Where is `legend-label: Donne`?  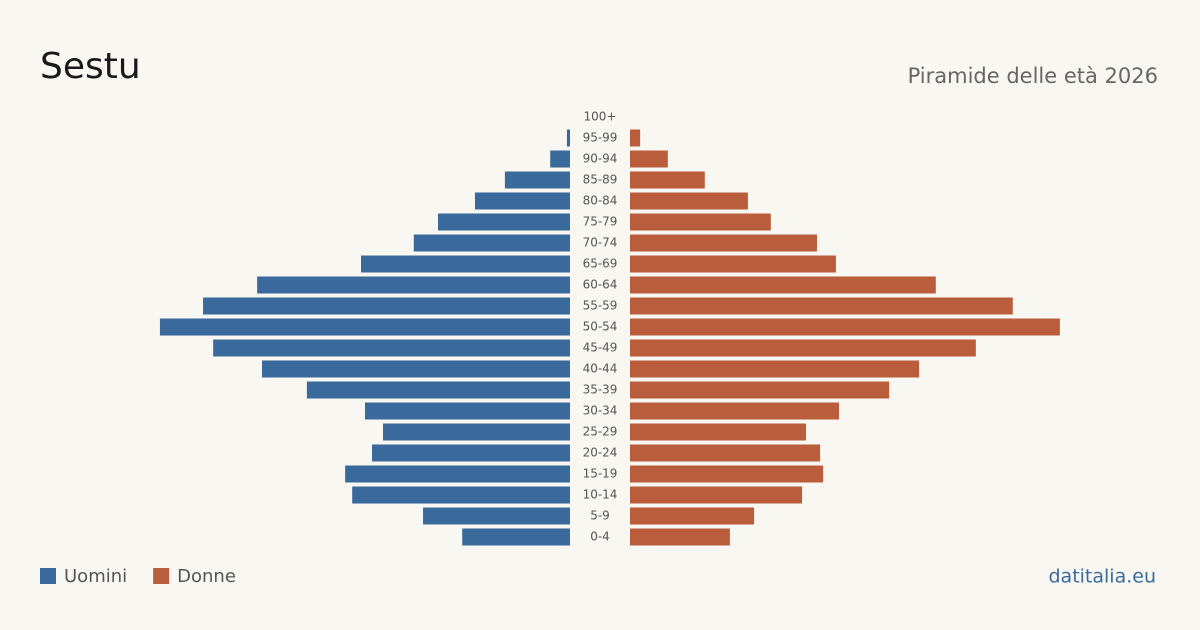
legend-label: Donne is located at coordinates (206, 576).